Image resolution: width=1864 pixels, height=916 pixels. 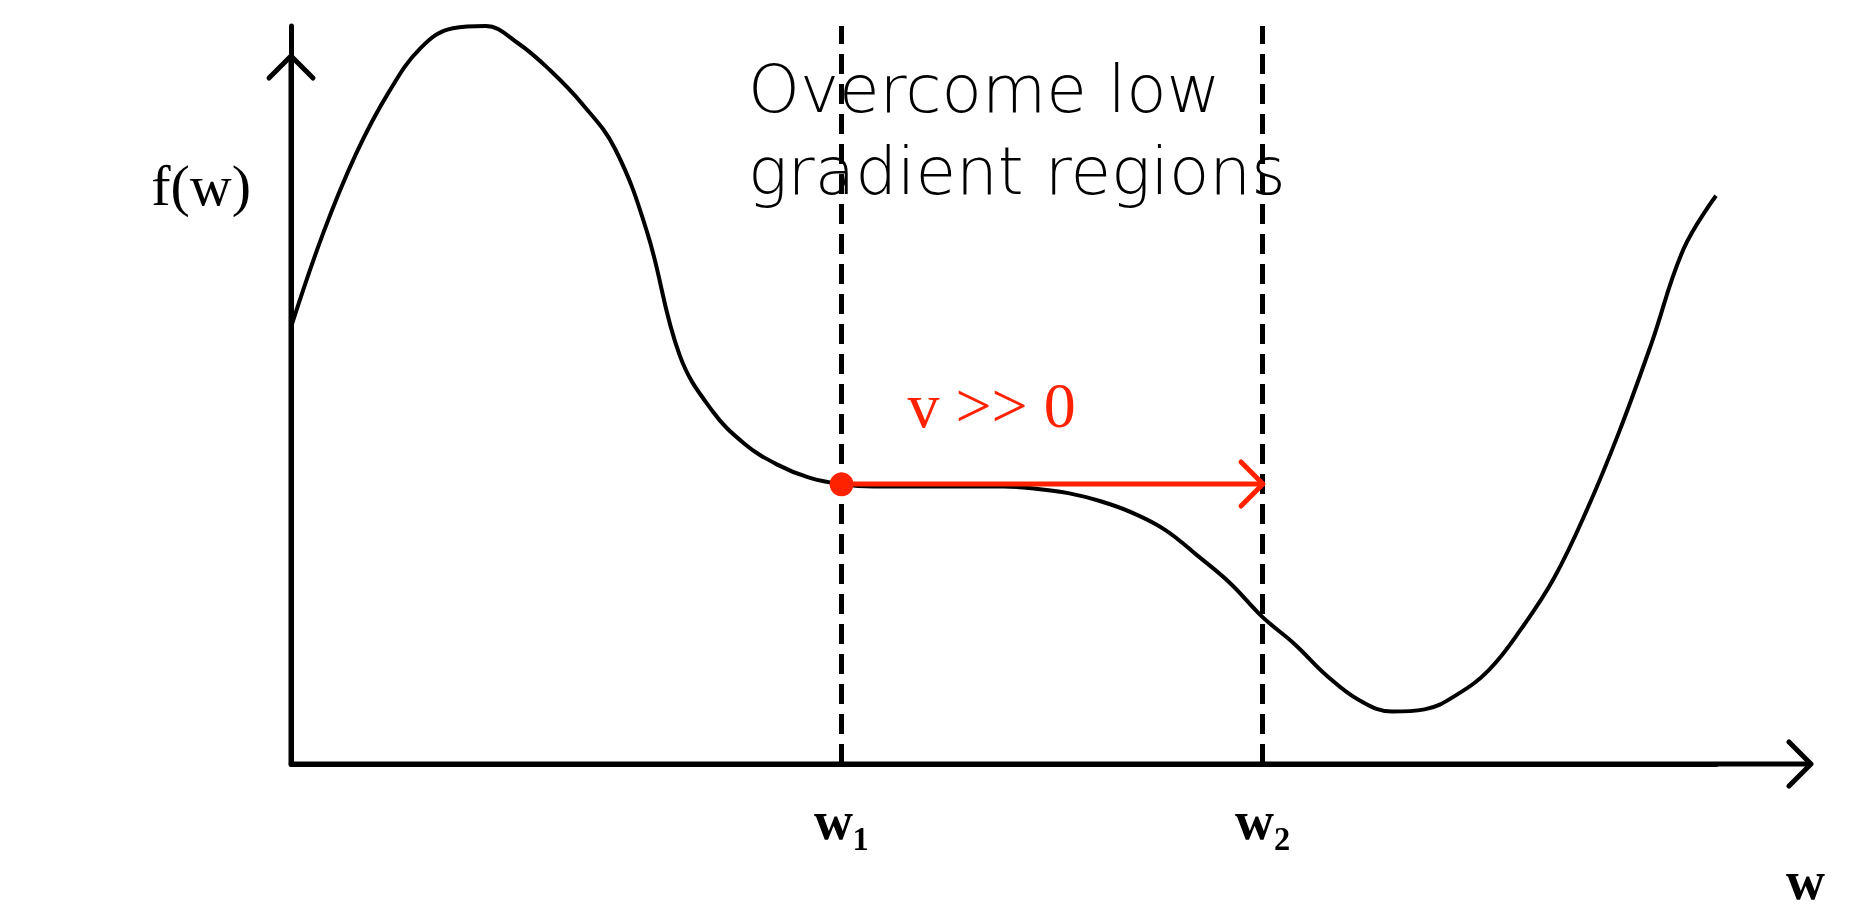 What do you see at coordinates (1263, 821) in the screenshot?
I see `x-tick-label: w₂` at bounding box center [1263, 821].